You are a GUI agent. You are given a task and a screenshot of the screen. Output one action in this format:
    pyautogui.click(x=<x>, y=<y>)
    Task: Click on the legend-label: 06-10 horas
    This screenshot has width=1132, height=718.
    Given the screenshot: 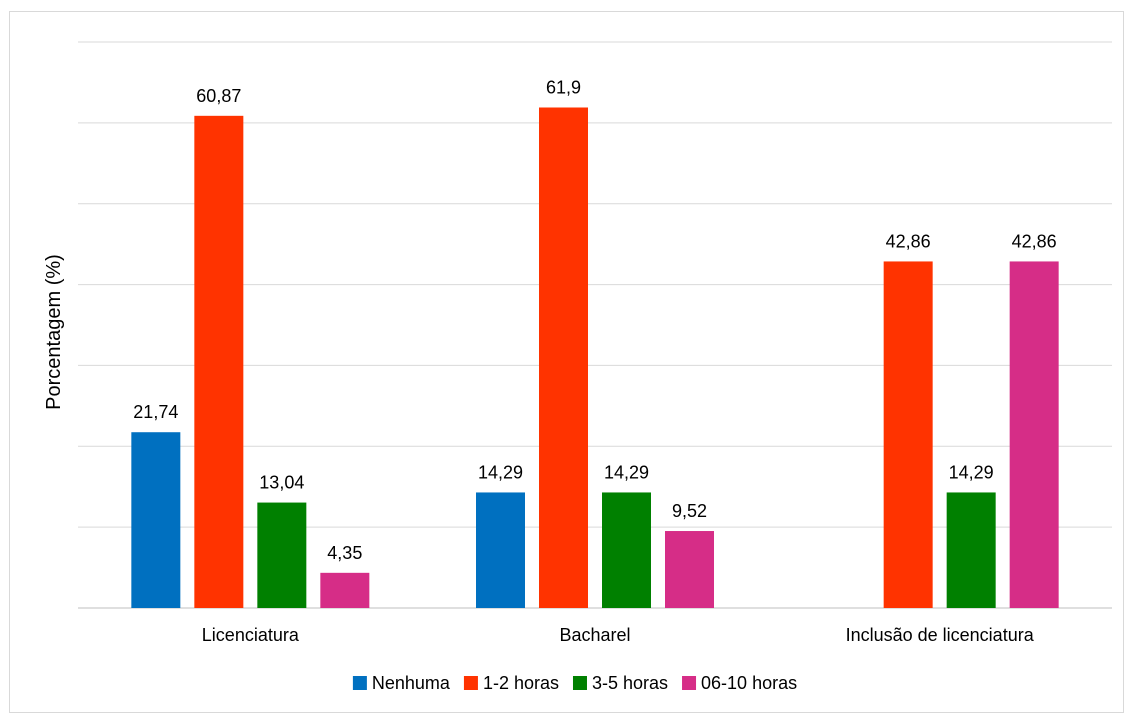 What is the action you would take?
    pyautogui.click(x=749, y=683)
    